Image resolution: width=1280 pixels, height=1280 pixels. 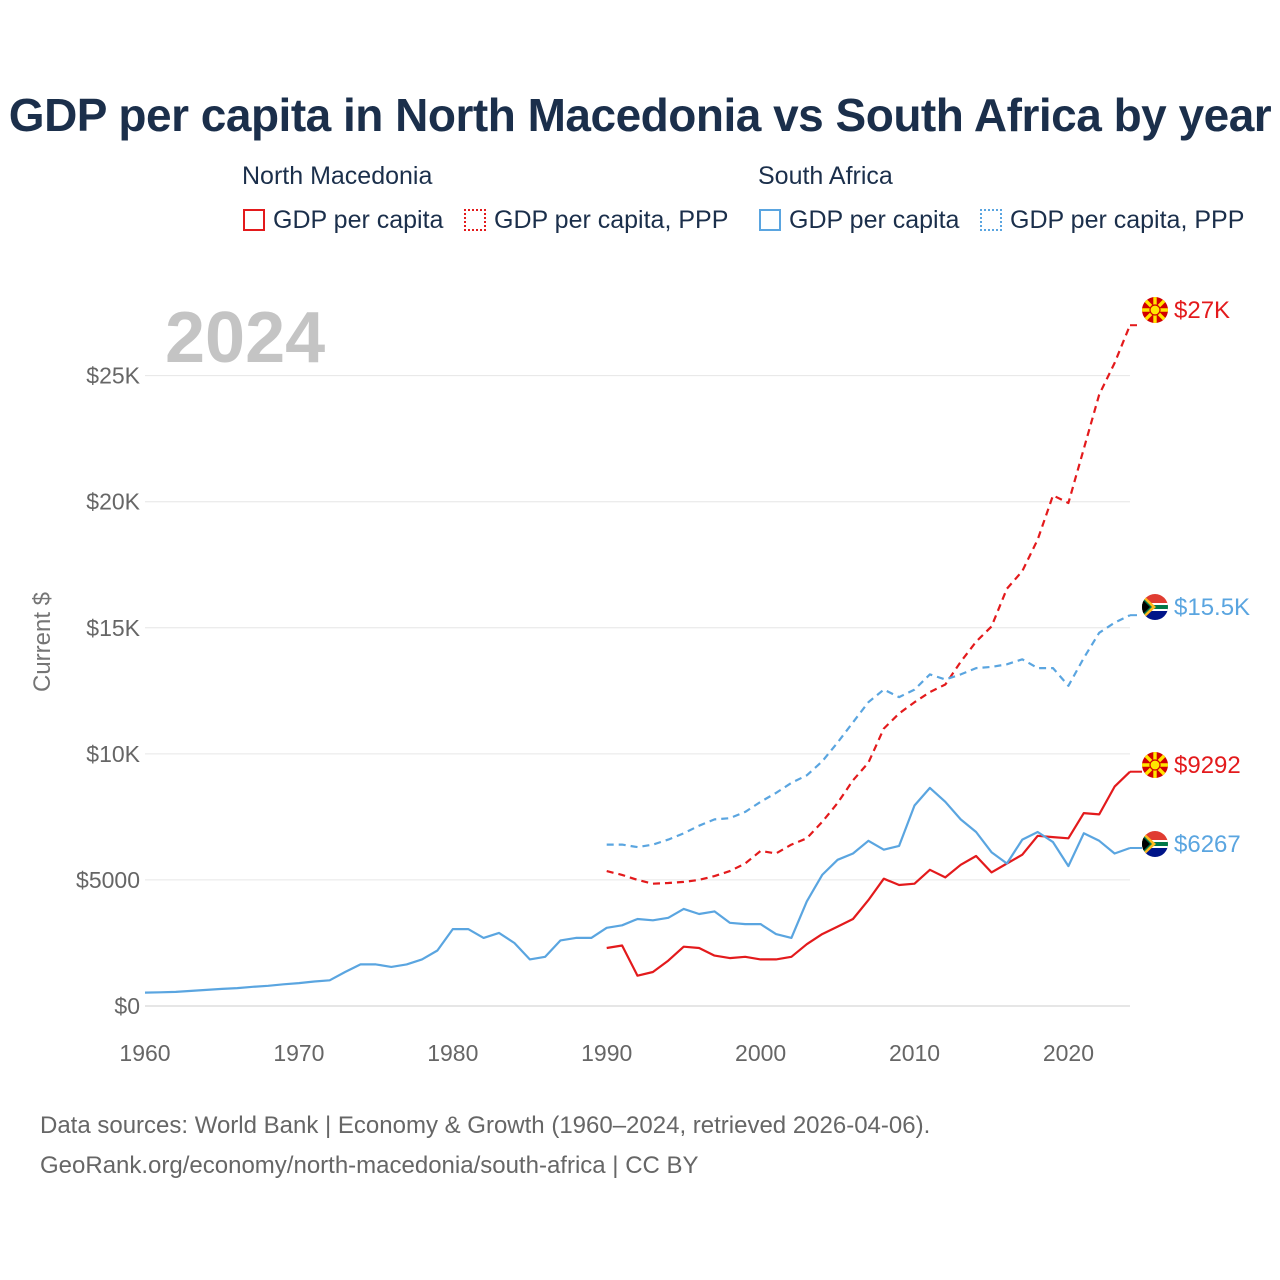 I want to click on south-africa-gdp-per-capita-line, so click(x=637, y=890).